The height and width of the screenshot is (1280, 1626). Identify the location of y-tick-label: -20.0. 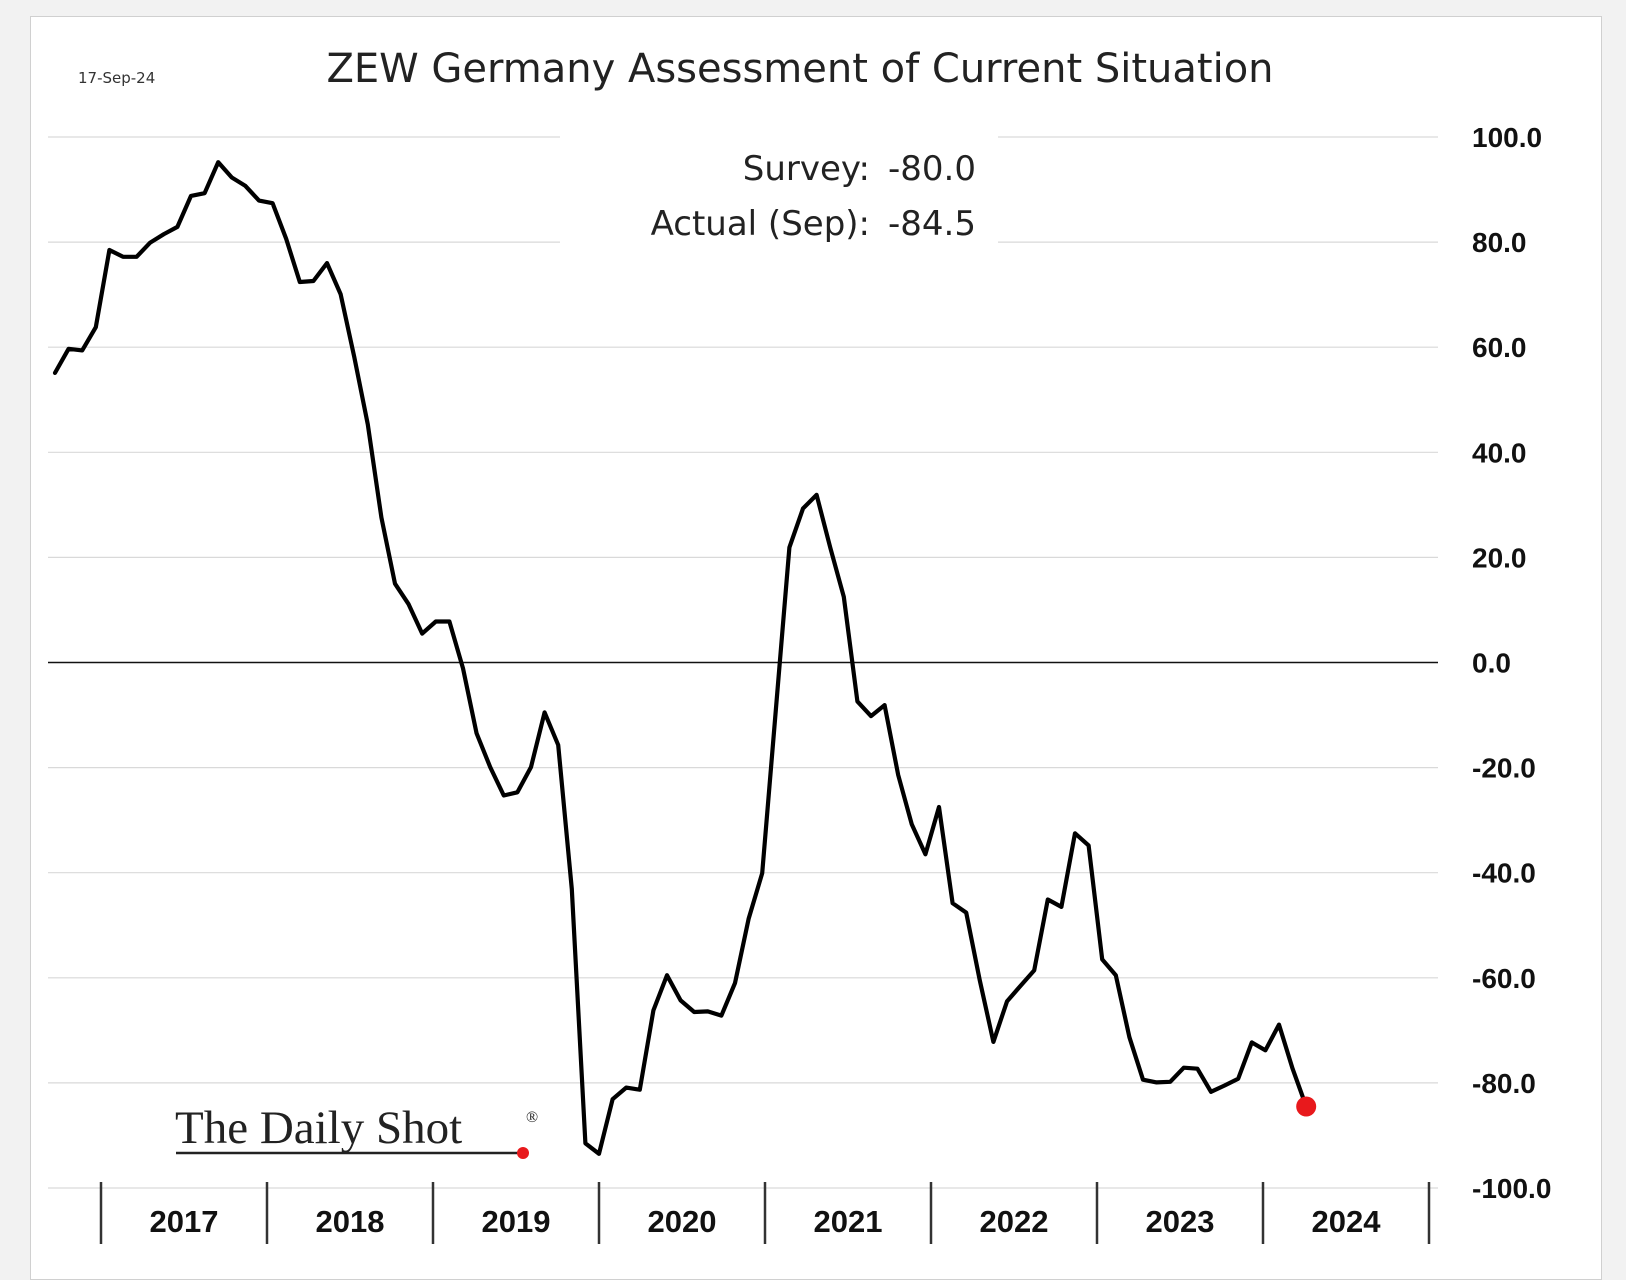
(1504, 768).